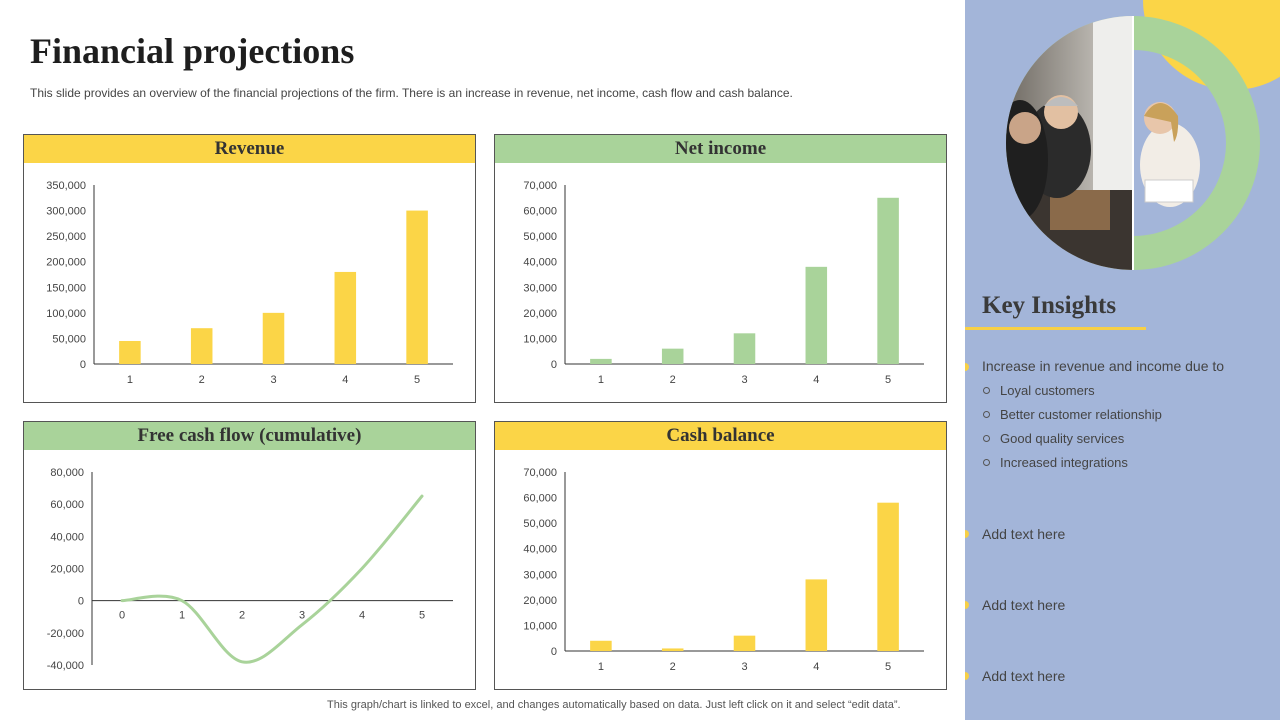  Describe the element at coordinates (66, 314) in the screenshot. I see `y-tick-label: 100,000` at that location.